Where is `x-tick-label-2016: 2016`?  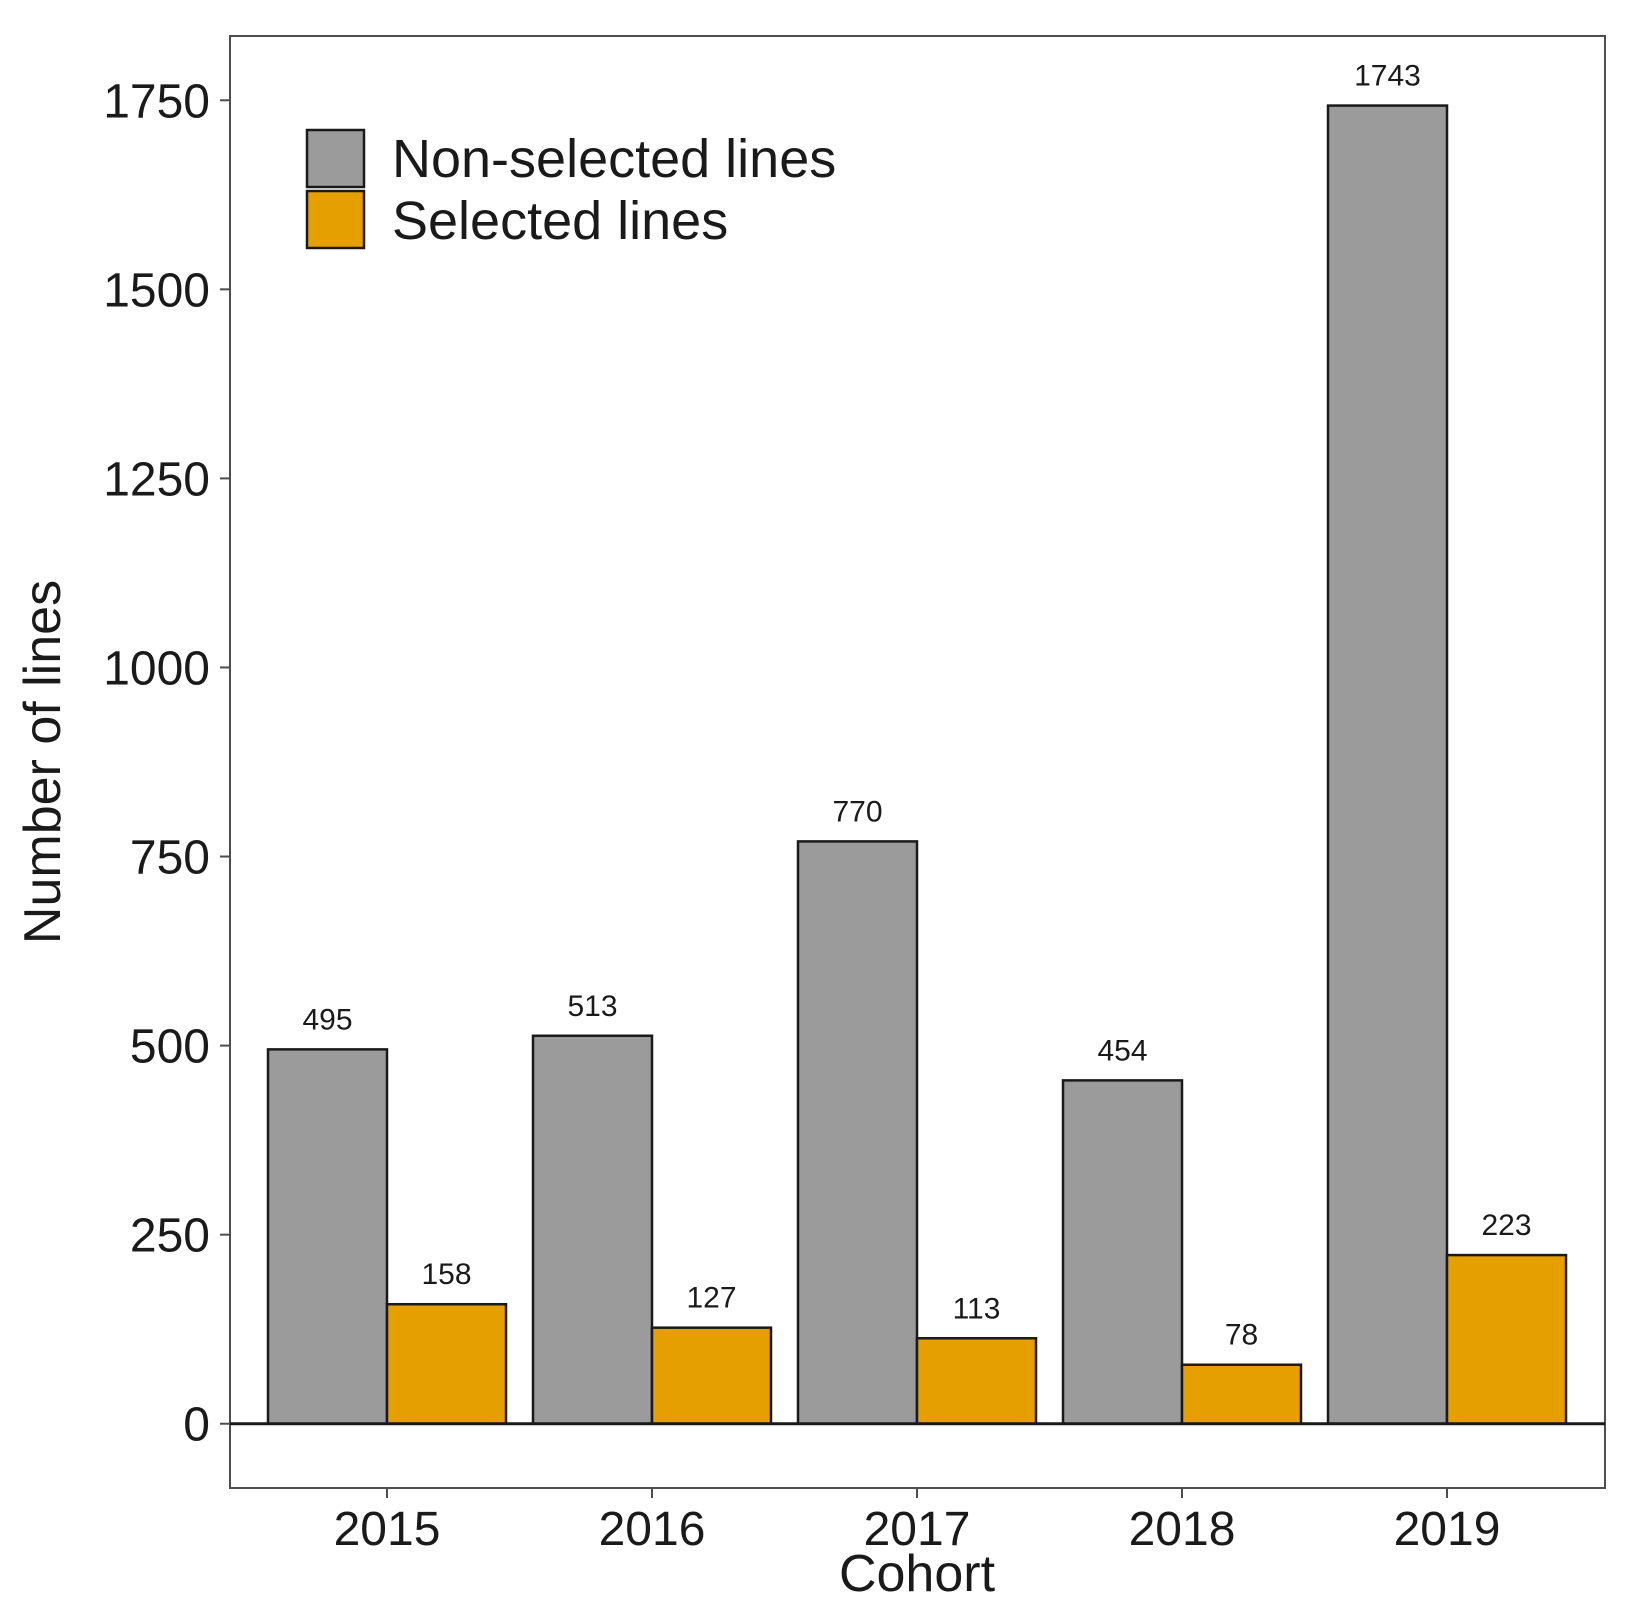 x-tick-label-2016: 2016 is located at coordinates (652, 1529).